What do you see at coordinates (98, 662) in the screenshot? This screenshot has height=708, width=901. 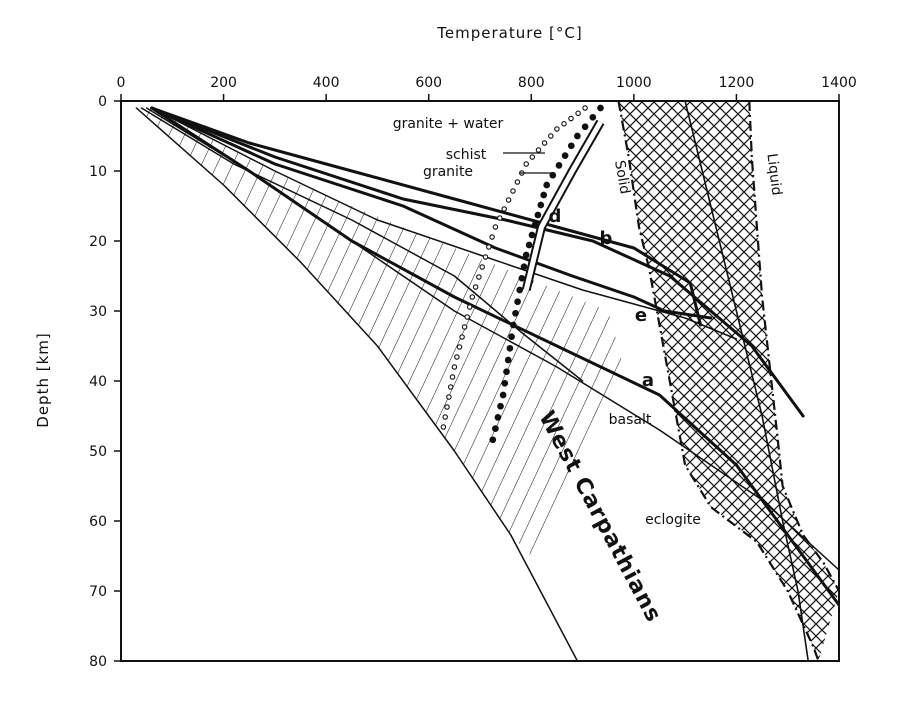 I see `y-tick-label: 80` at bounding box center [98, 662].